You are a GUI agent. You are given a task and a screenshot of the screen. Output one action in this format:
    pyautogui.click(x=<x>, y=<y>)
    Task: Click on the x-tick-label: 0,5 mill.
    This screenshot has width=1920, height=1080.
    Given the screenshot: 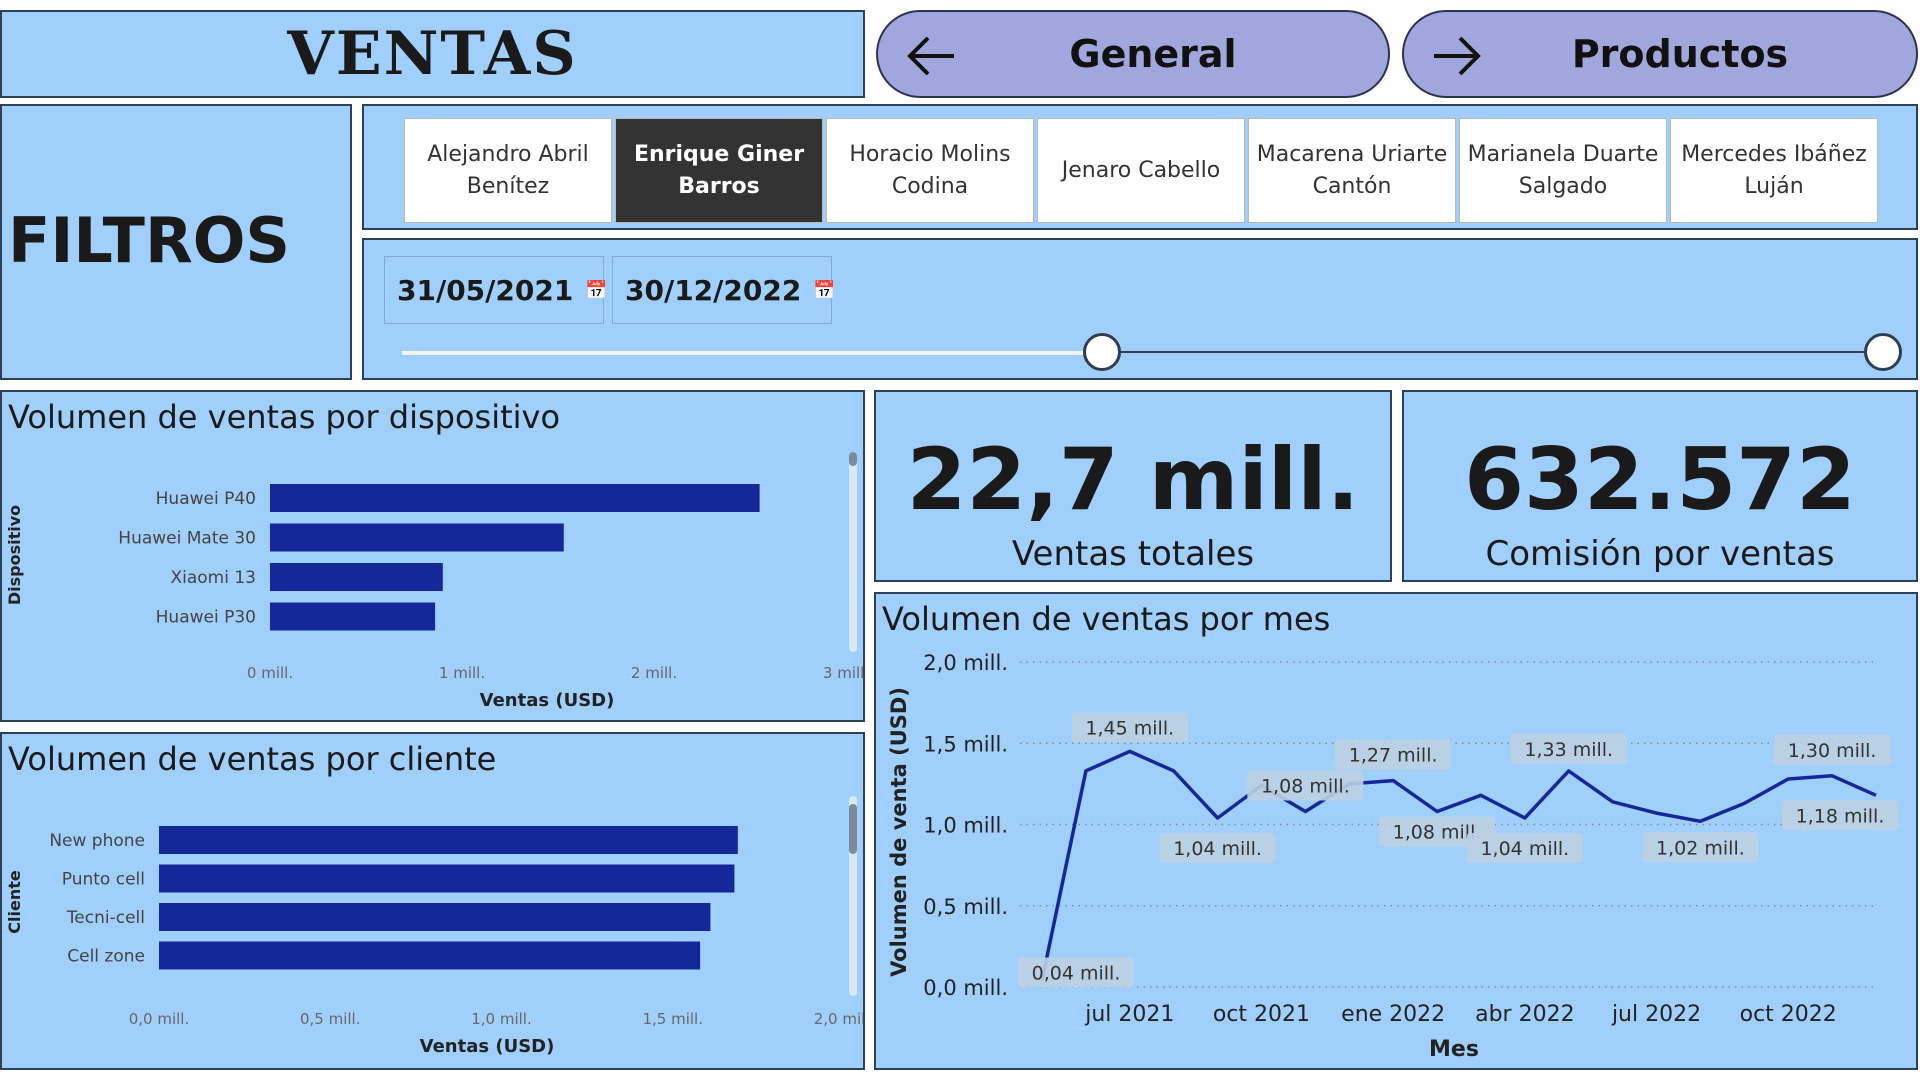 What is the action you would take?
    pyautogui.click(x=330, y=1019)
    